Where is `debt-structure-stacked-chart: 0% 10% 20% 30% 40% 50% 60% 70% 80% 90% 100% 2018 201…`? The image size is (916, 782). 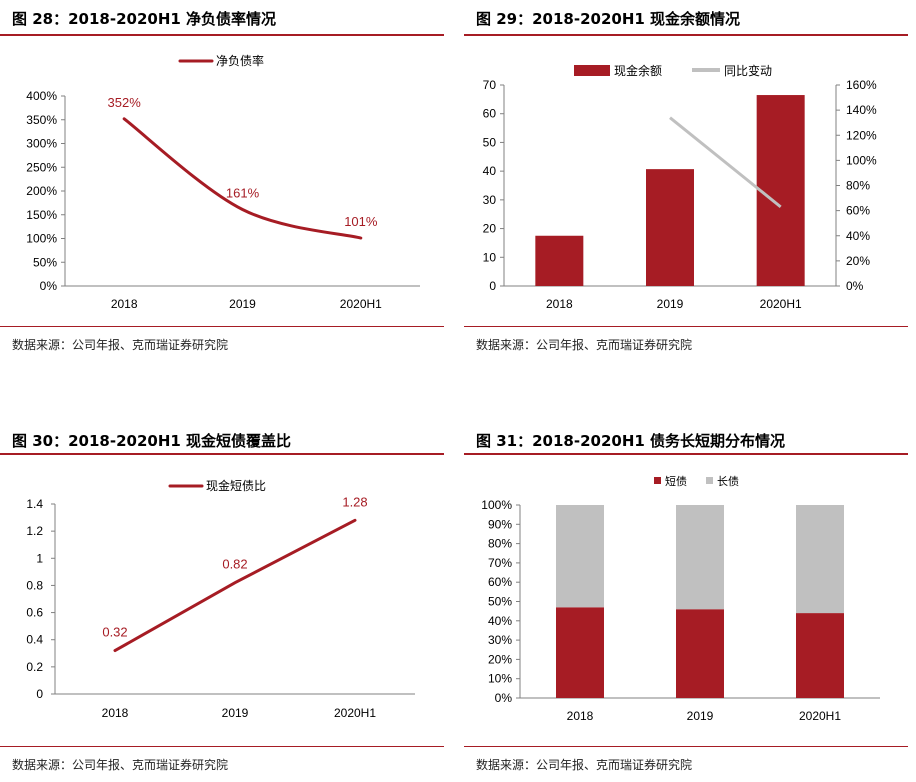
debt-structure-stacked-chart: 0% 10% 20% 30% 40% 50% 60% 70% 80% 90% 100% 2018 201… is located at coordinates (680, 598).